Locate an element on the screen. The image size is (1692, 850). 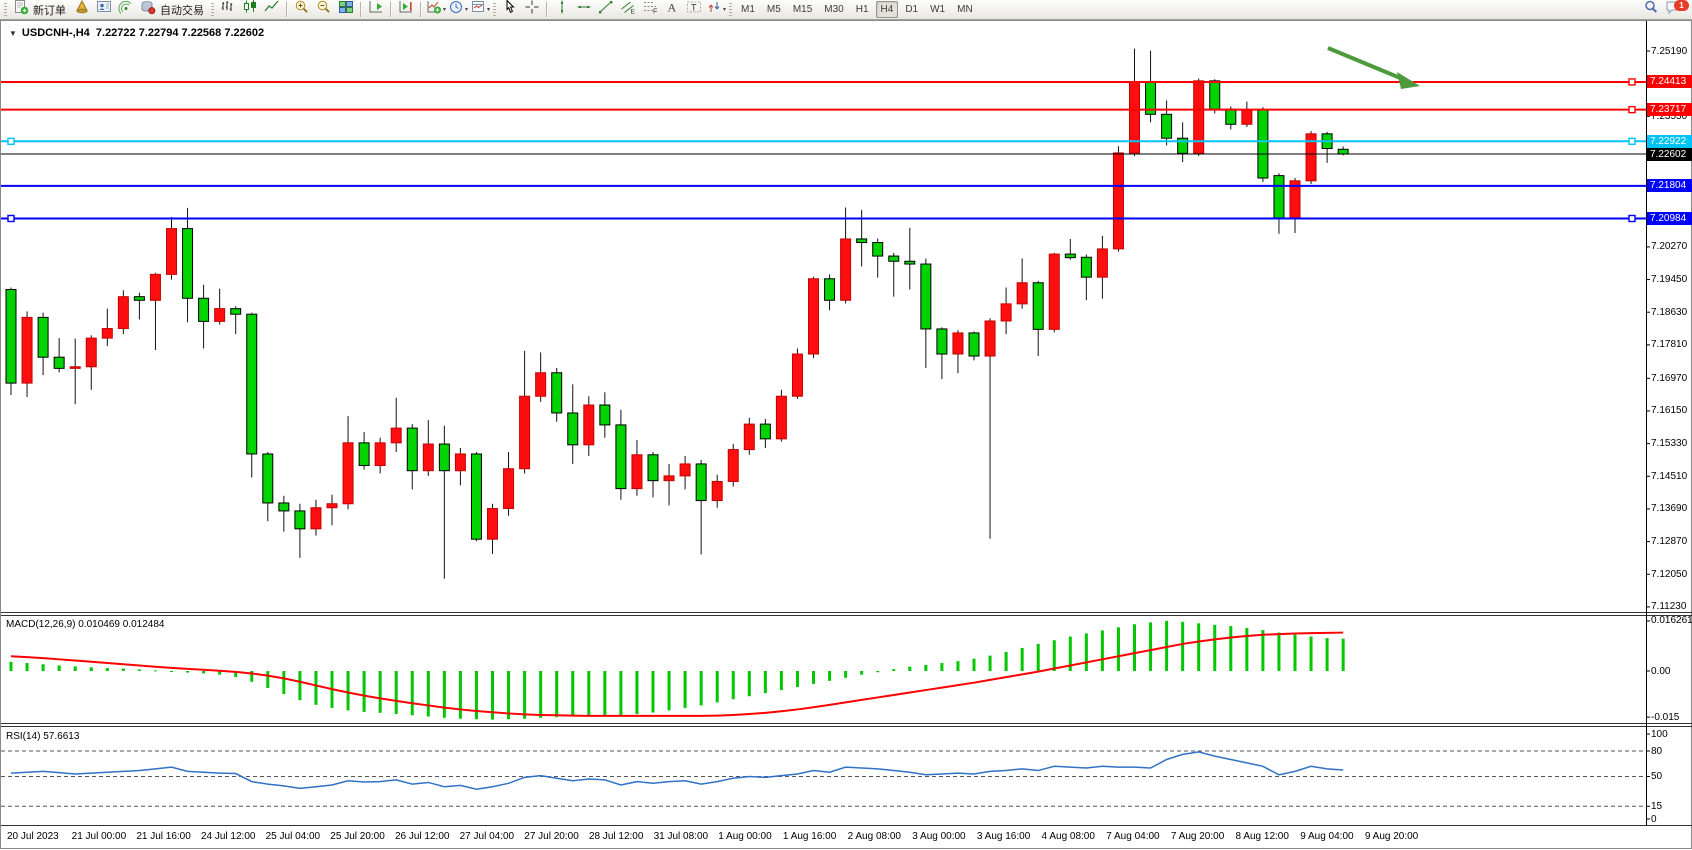
rsi-axis-tick: 80 is located at coordinates (1657, 751).